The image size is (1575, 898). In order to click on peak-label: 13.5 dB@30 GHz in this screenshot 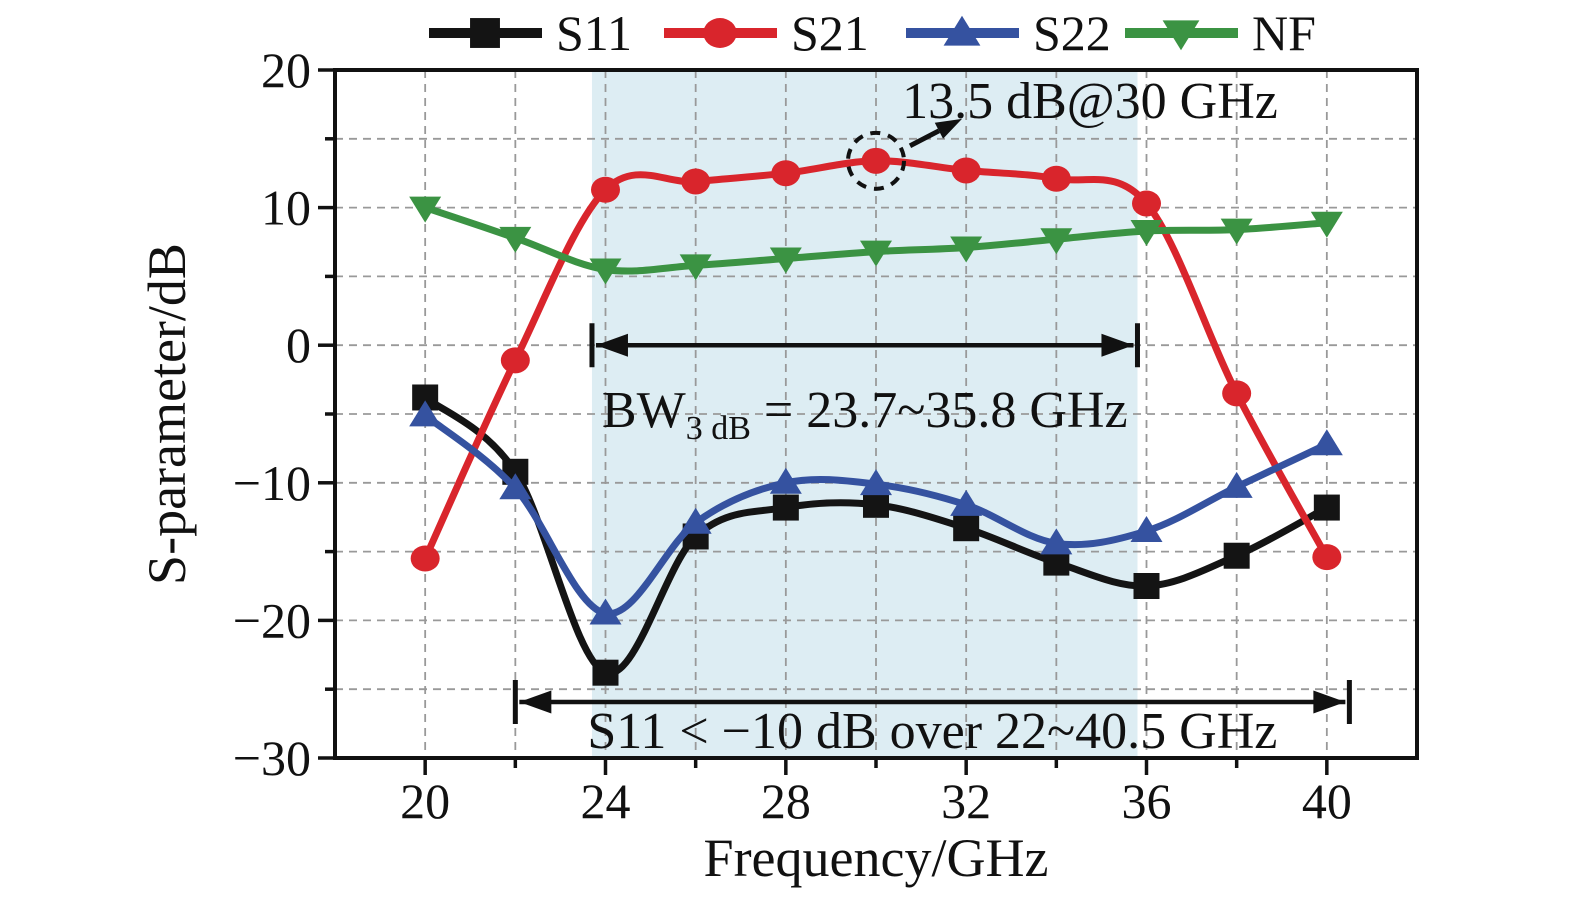, I will do `click(1090, 101)`.